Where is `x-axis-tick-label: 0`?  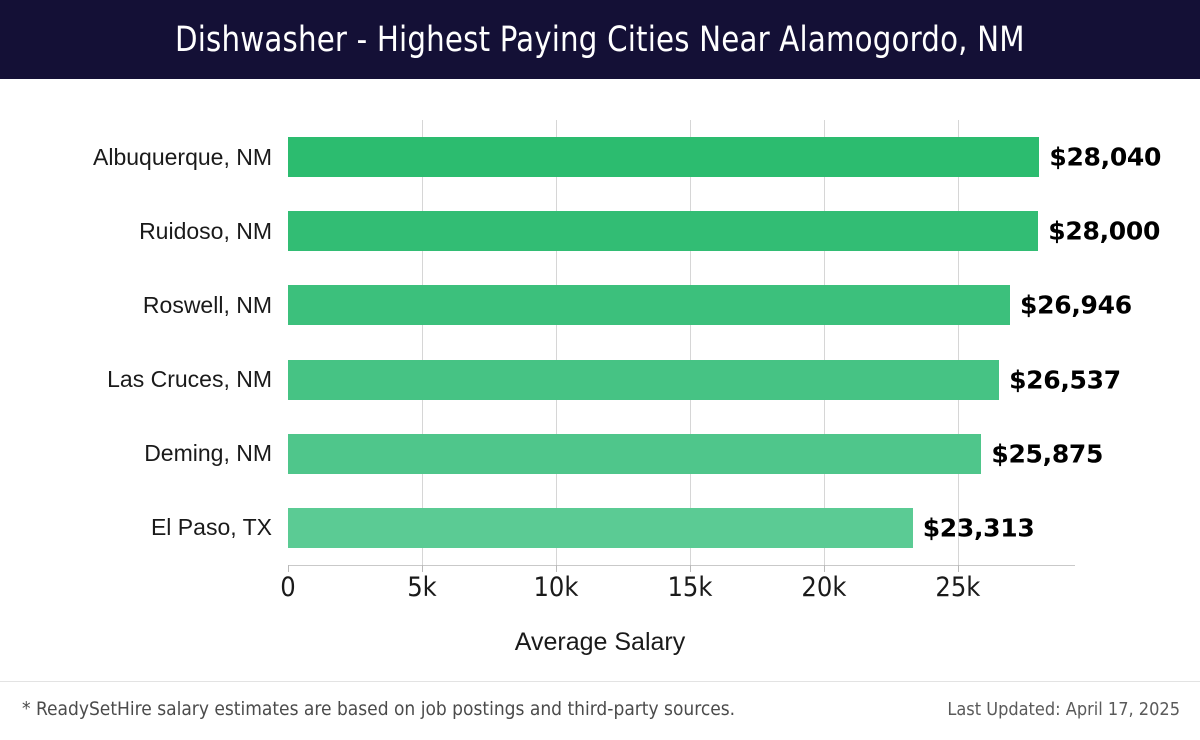
x-axis-tick-label: 0 is located at coordinates (288, 587).